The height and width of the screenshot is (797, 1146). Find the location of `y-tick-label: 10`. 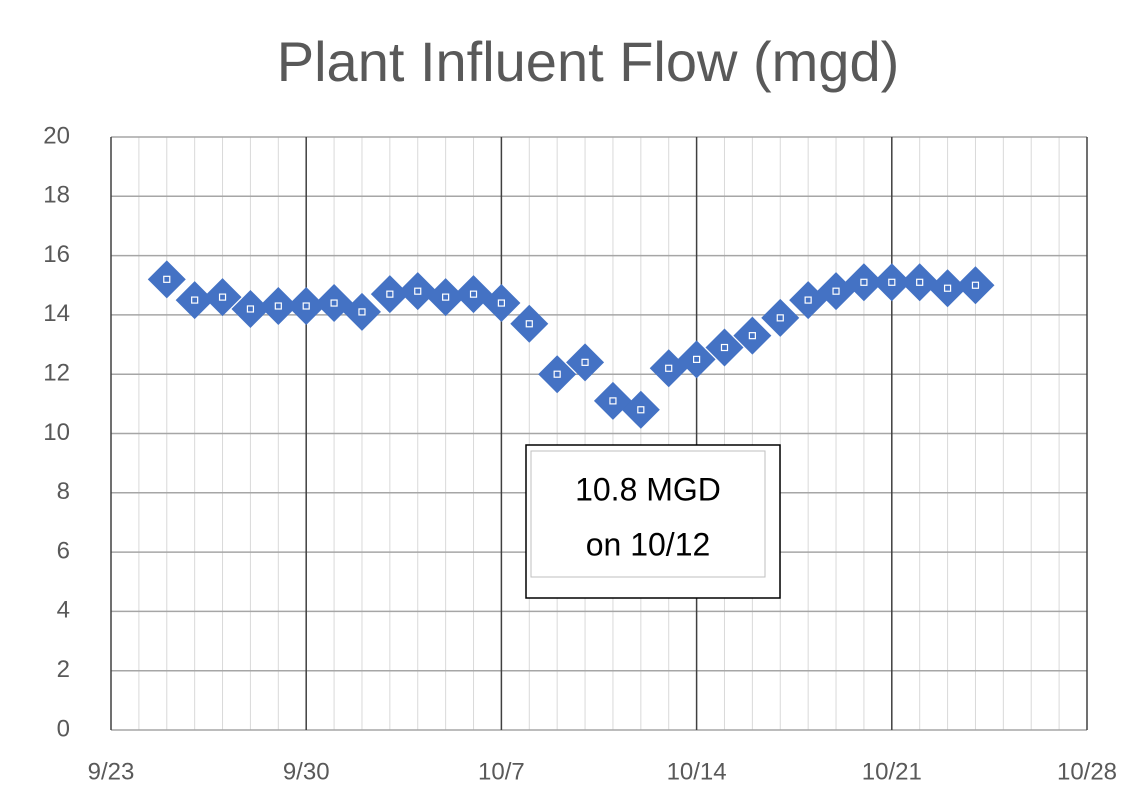

y-tick-label: 10 is located at coordinates (56, 432).